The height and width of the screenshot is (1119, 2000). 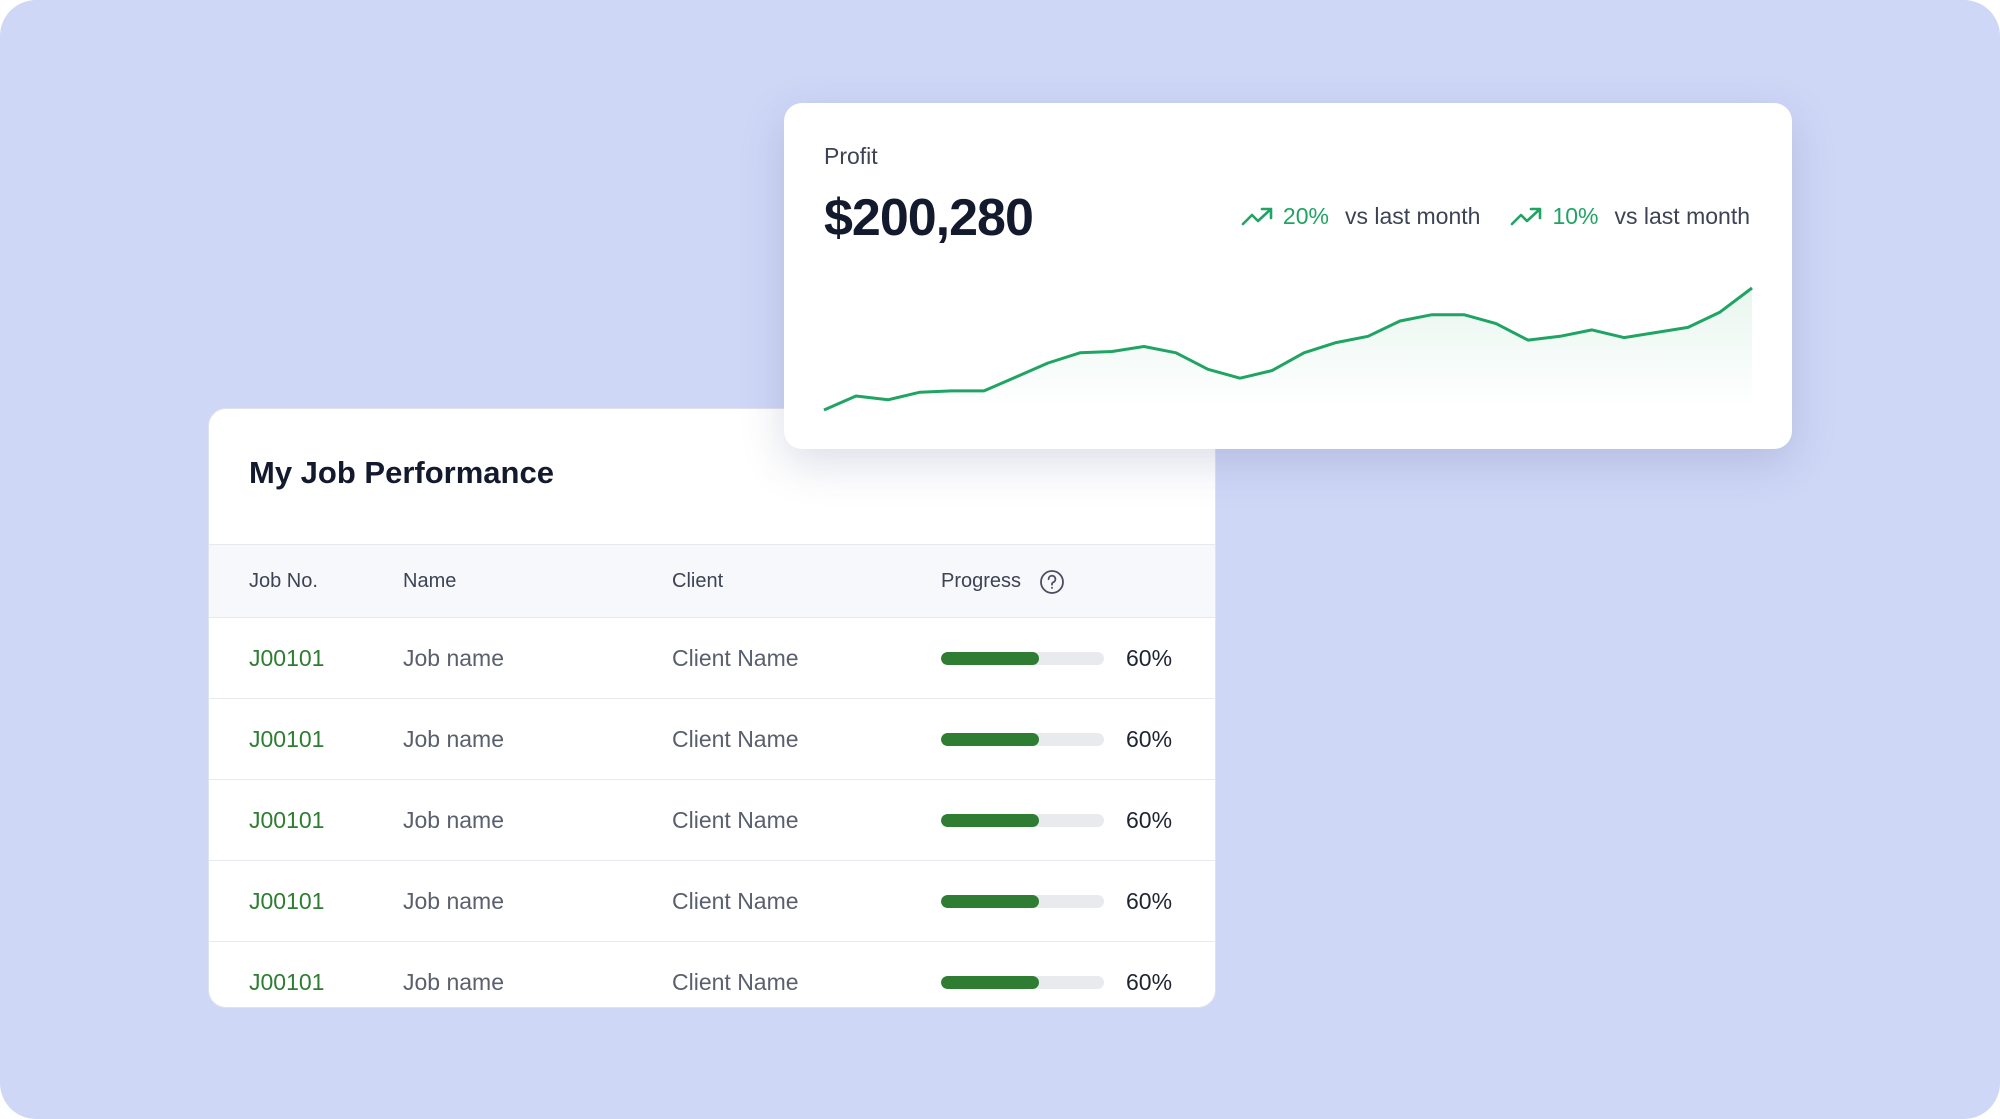 I want to click on trend-value: 10%, so click(x=1575, y=216).